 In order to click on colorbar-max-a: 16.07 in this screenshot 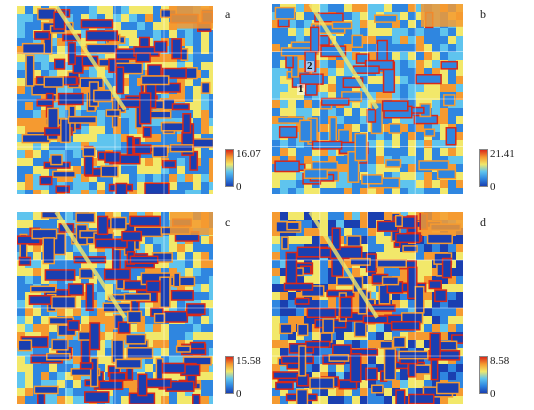, I will do `click(248, 154)`.